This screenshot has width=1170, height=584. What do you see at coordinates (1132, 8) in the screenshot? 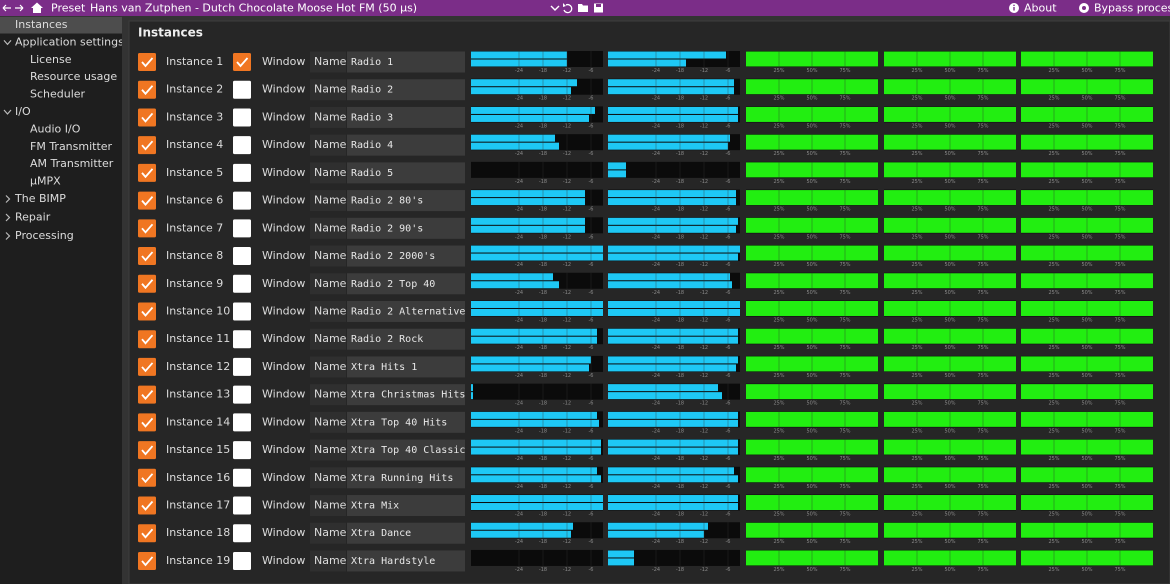
I see `bypass-button: Bypass processing` at bounding box center [1132, 8].